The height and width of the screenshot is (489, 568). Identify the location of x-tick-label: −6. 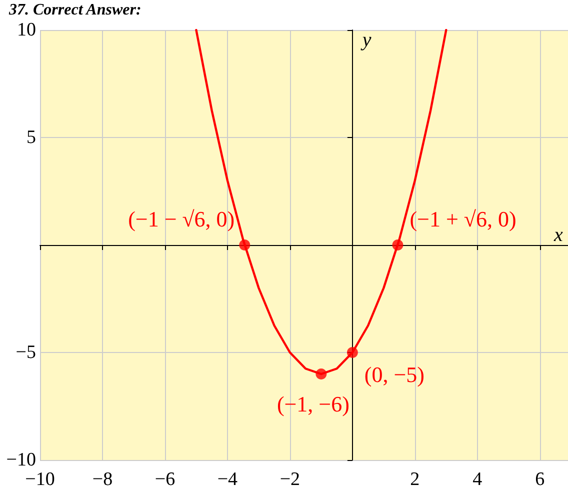
(165, 479).